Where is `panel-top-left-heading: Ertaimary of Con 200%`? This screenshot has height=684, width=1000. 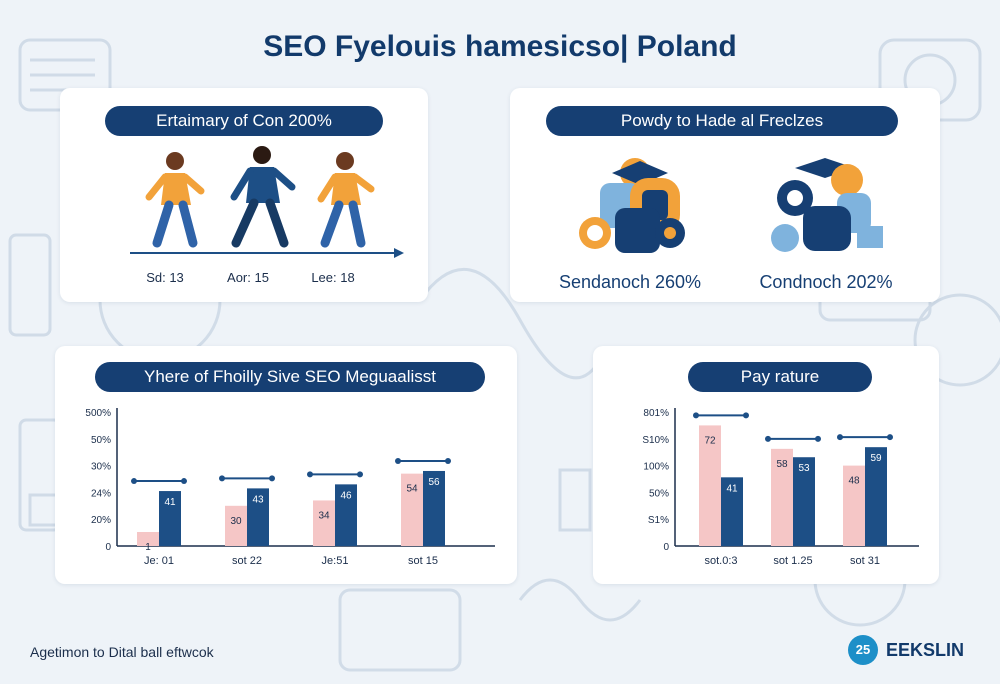
panel-top-left-heading: Ertaimary of Con 200% is located at coordinates (244, 121).